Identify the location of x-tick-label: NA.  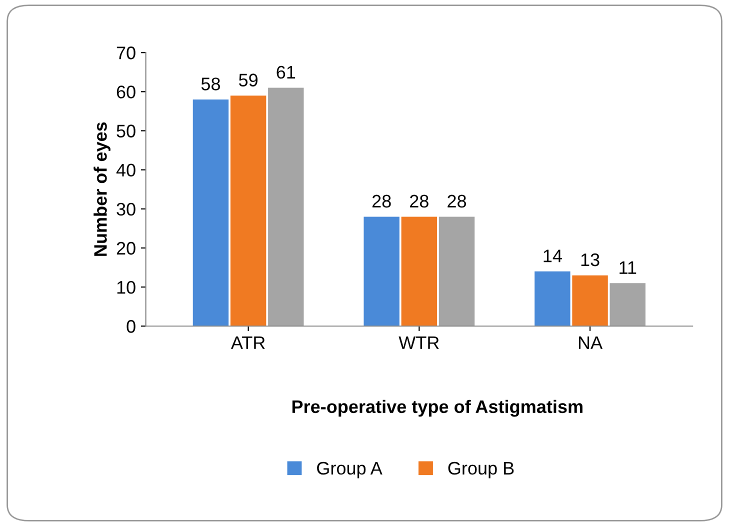
(590, 342).